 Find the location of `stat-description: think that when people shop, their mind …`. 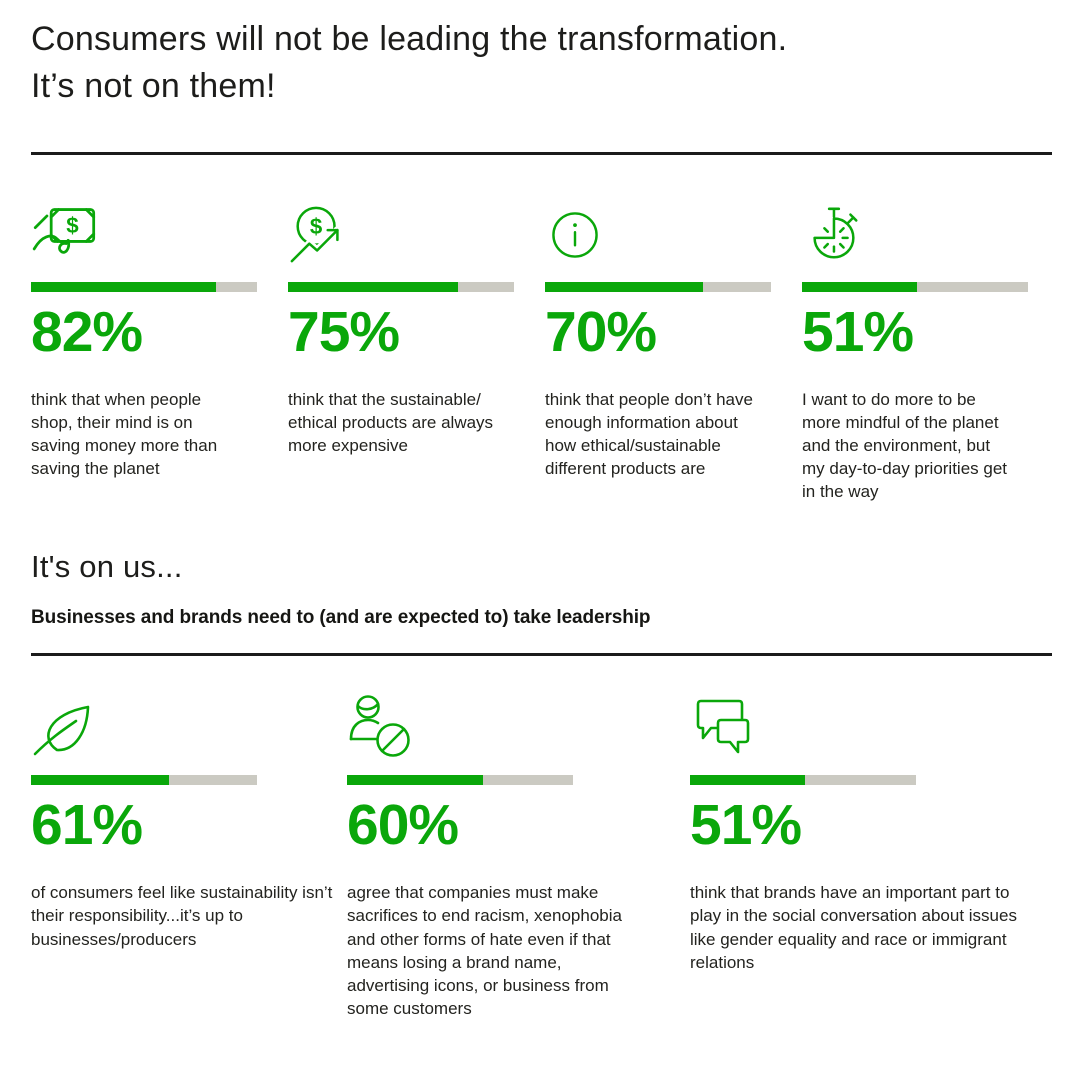

stat-description: think that when people shop, their mind … is located at coordinates (124, 434).